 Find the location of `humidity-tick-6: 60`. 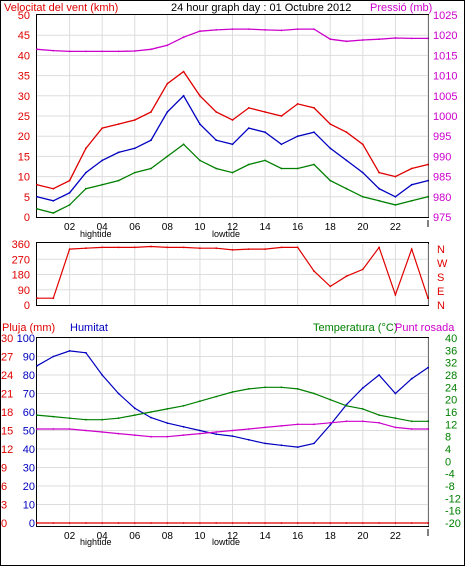

humidity-tick-6: 60 is located at coordinates (29, 413).